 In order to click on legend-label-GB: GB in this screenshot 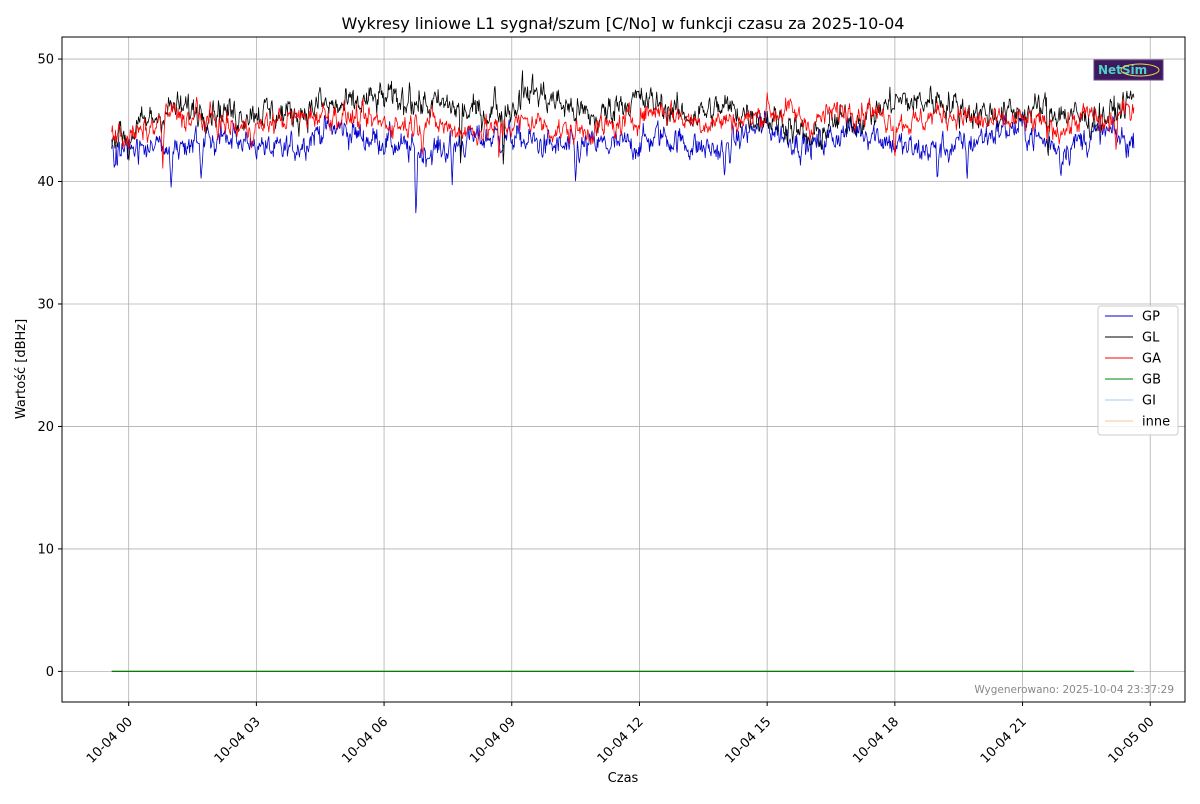, I will do `click(1151, 380)`.